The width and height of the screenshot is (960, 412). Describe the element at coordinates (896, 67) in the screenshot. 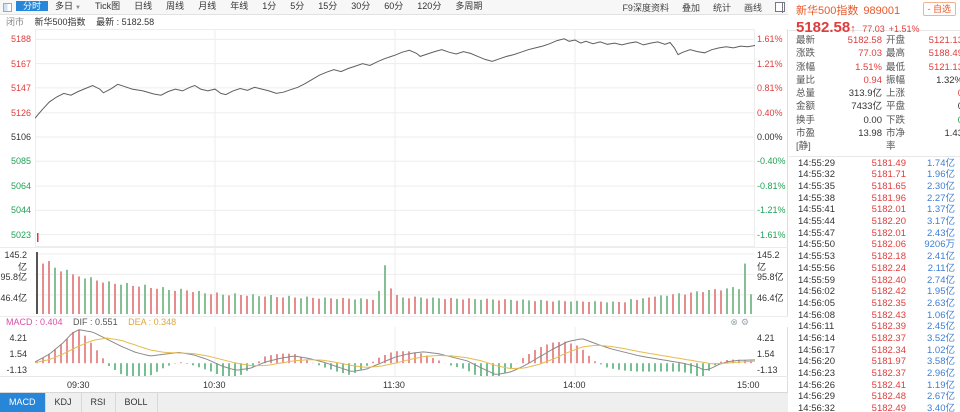

I see `stat-label-最低: 最低` at that location.